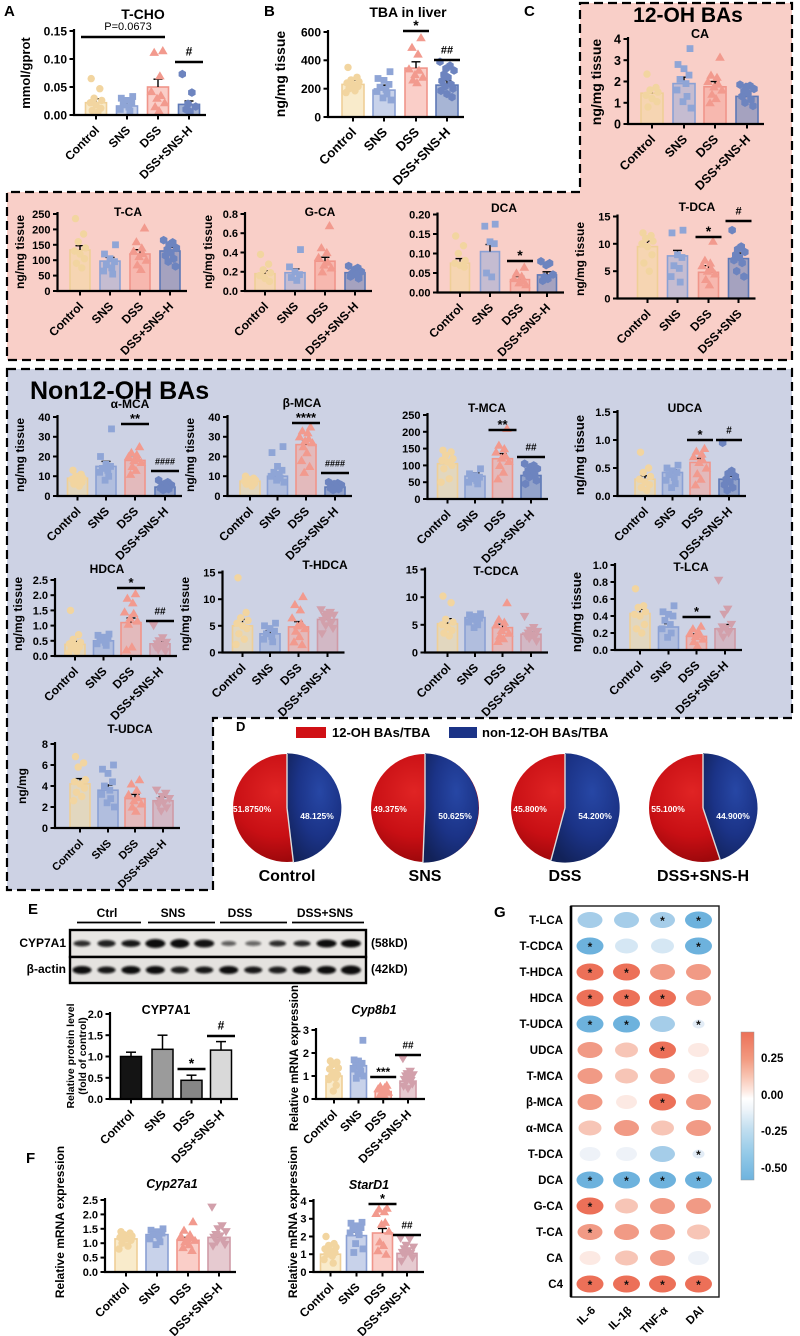 This screenshot has width=800, height=1336. What do you see at coordinates (546, 999) in the screenshot?
I see `svg-text: HDCA` at bounding box center [546, 999].